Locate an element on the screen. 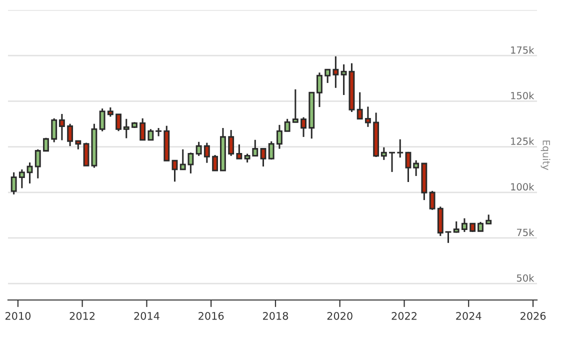  x-tick-label: 2020 is located at coordinates (339, 316).